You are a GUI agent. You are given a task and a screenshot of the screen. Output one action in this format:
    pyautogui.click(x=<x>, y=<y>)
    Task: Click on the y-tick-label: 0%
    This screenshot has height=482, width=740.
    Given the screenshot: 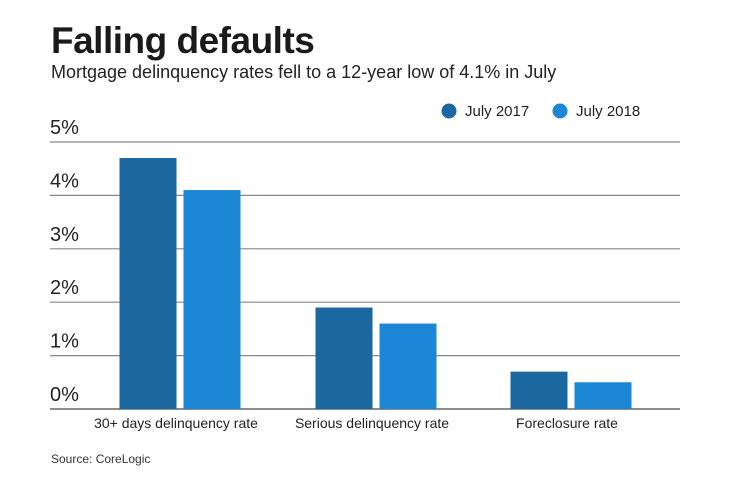 What is the action you would take?
    pyautogui.click(x=64, y=395)
    